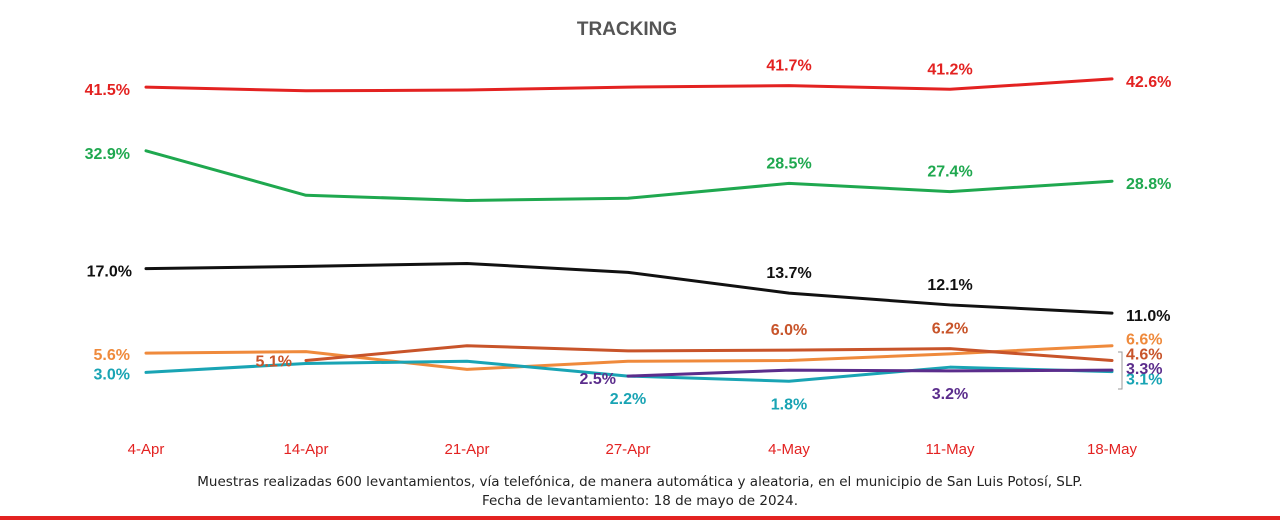  Describe the element at coordinates (305, 449) in the screenshot. I see `x-tick-label: 14-Apr` at that location.